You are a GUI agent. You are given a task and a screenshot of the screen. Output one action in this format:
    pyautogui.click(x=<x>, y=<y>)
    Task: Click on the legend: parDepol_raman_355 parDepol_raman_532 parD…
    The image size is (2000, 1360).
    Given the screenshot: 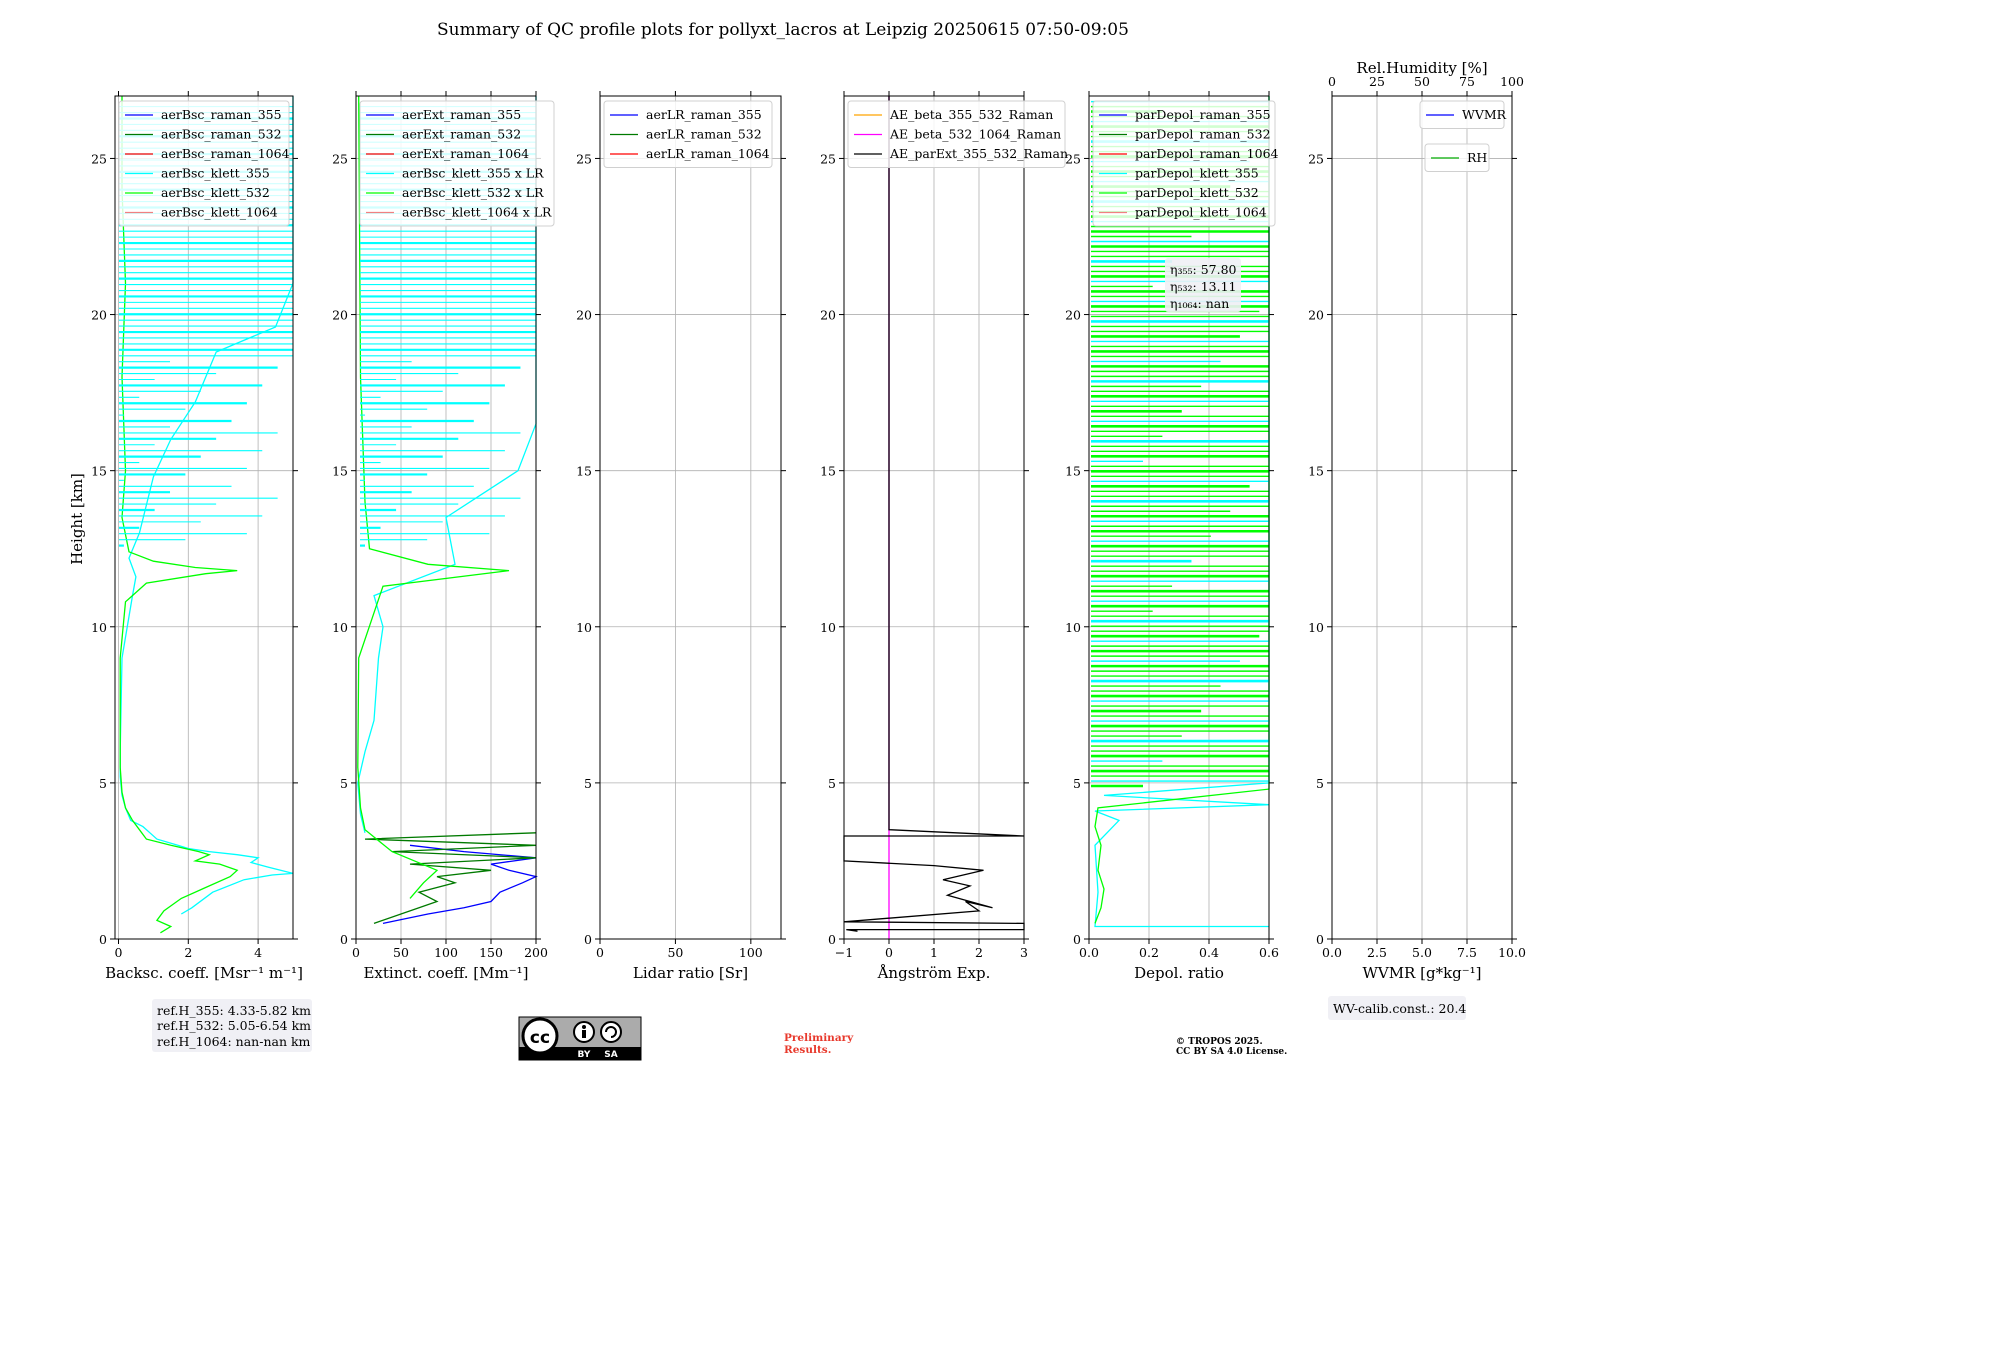 What is the action you would take?
    pyautogui.click(x=1185, y=163)
    